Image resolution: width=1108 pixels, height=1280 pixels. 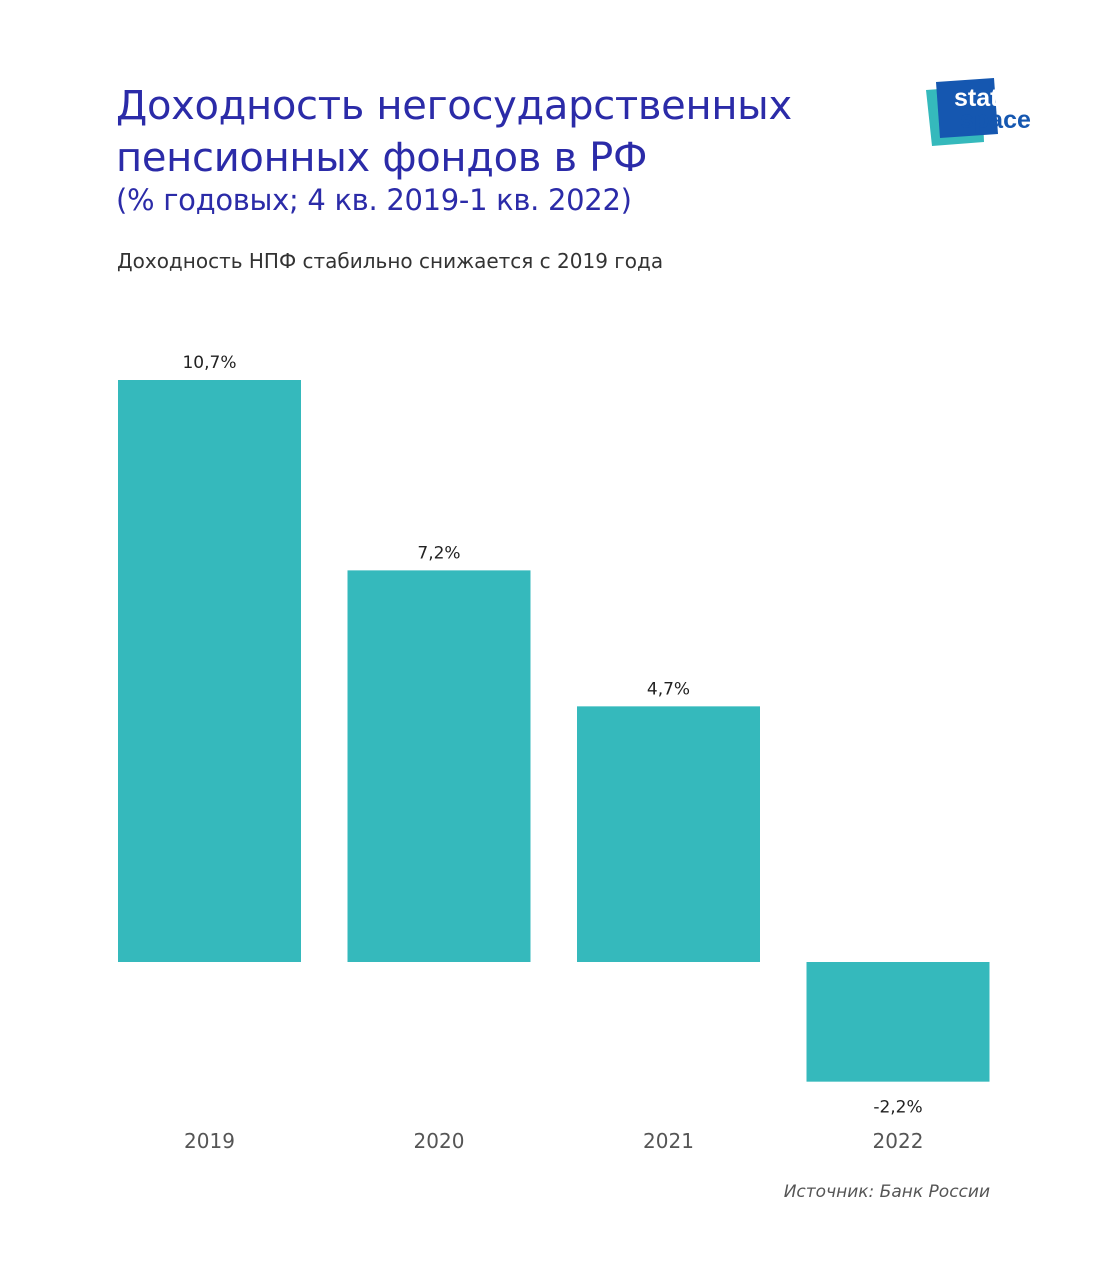 I want to click on logo-text-stat: stat, so click(x=976, y=98).